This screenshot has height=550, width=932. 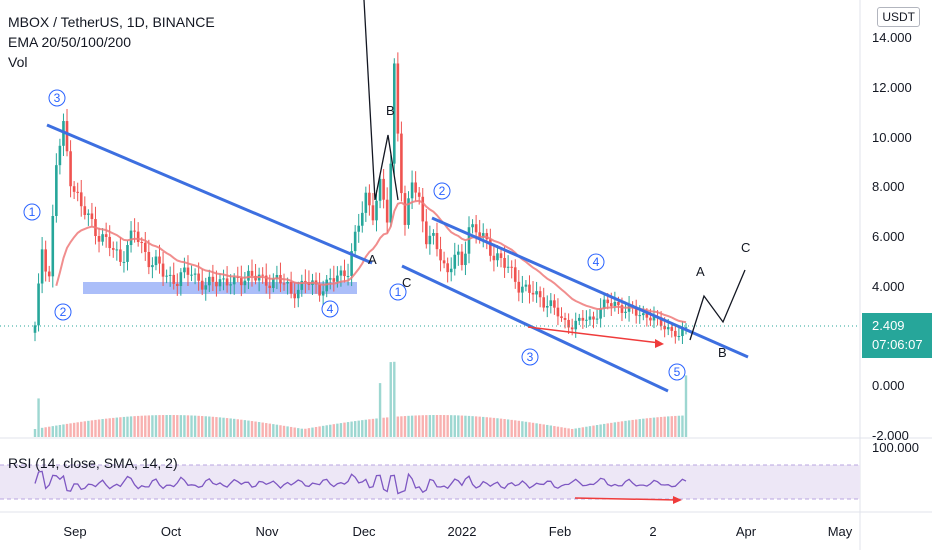 What do you see at coordinates (93, 463) in the screenshot?
I see `rsi-indicator-label: RSI (14, close, SMA, 14, 2)` at bounding box center [93, 463].